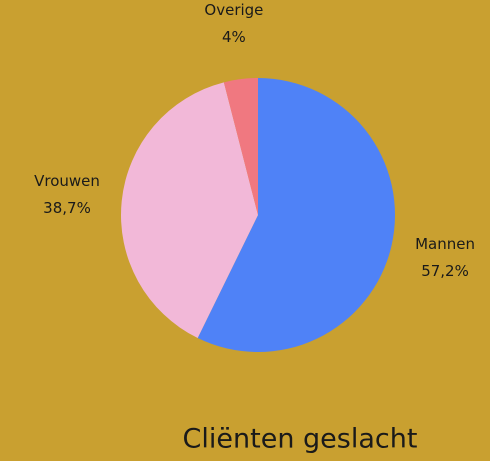  What do you see at coordinates (445, 271) in the screenshot?
I see `slice-value-label: 57,2%` at bounding box center [445, 271].